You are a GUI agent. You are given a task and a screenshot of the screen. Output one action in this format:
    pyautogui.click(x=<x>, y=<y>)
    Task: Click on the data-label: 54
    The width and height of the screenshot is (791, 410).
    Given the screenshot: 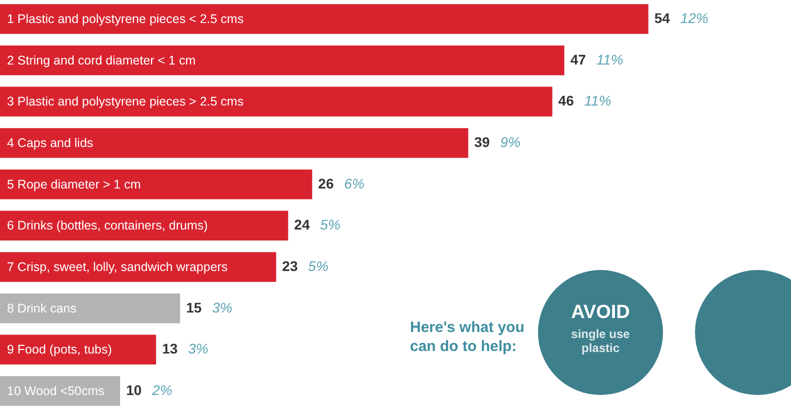 What is the action you would take?
    pyautogui.click(x=662, y=18)
    